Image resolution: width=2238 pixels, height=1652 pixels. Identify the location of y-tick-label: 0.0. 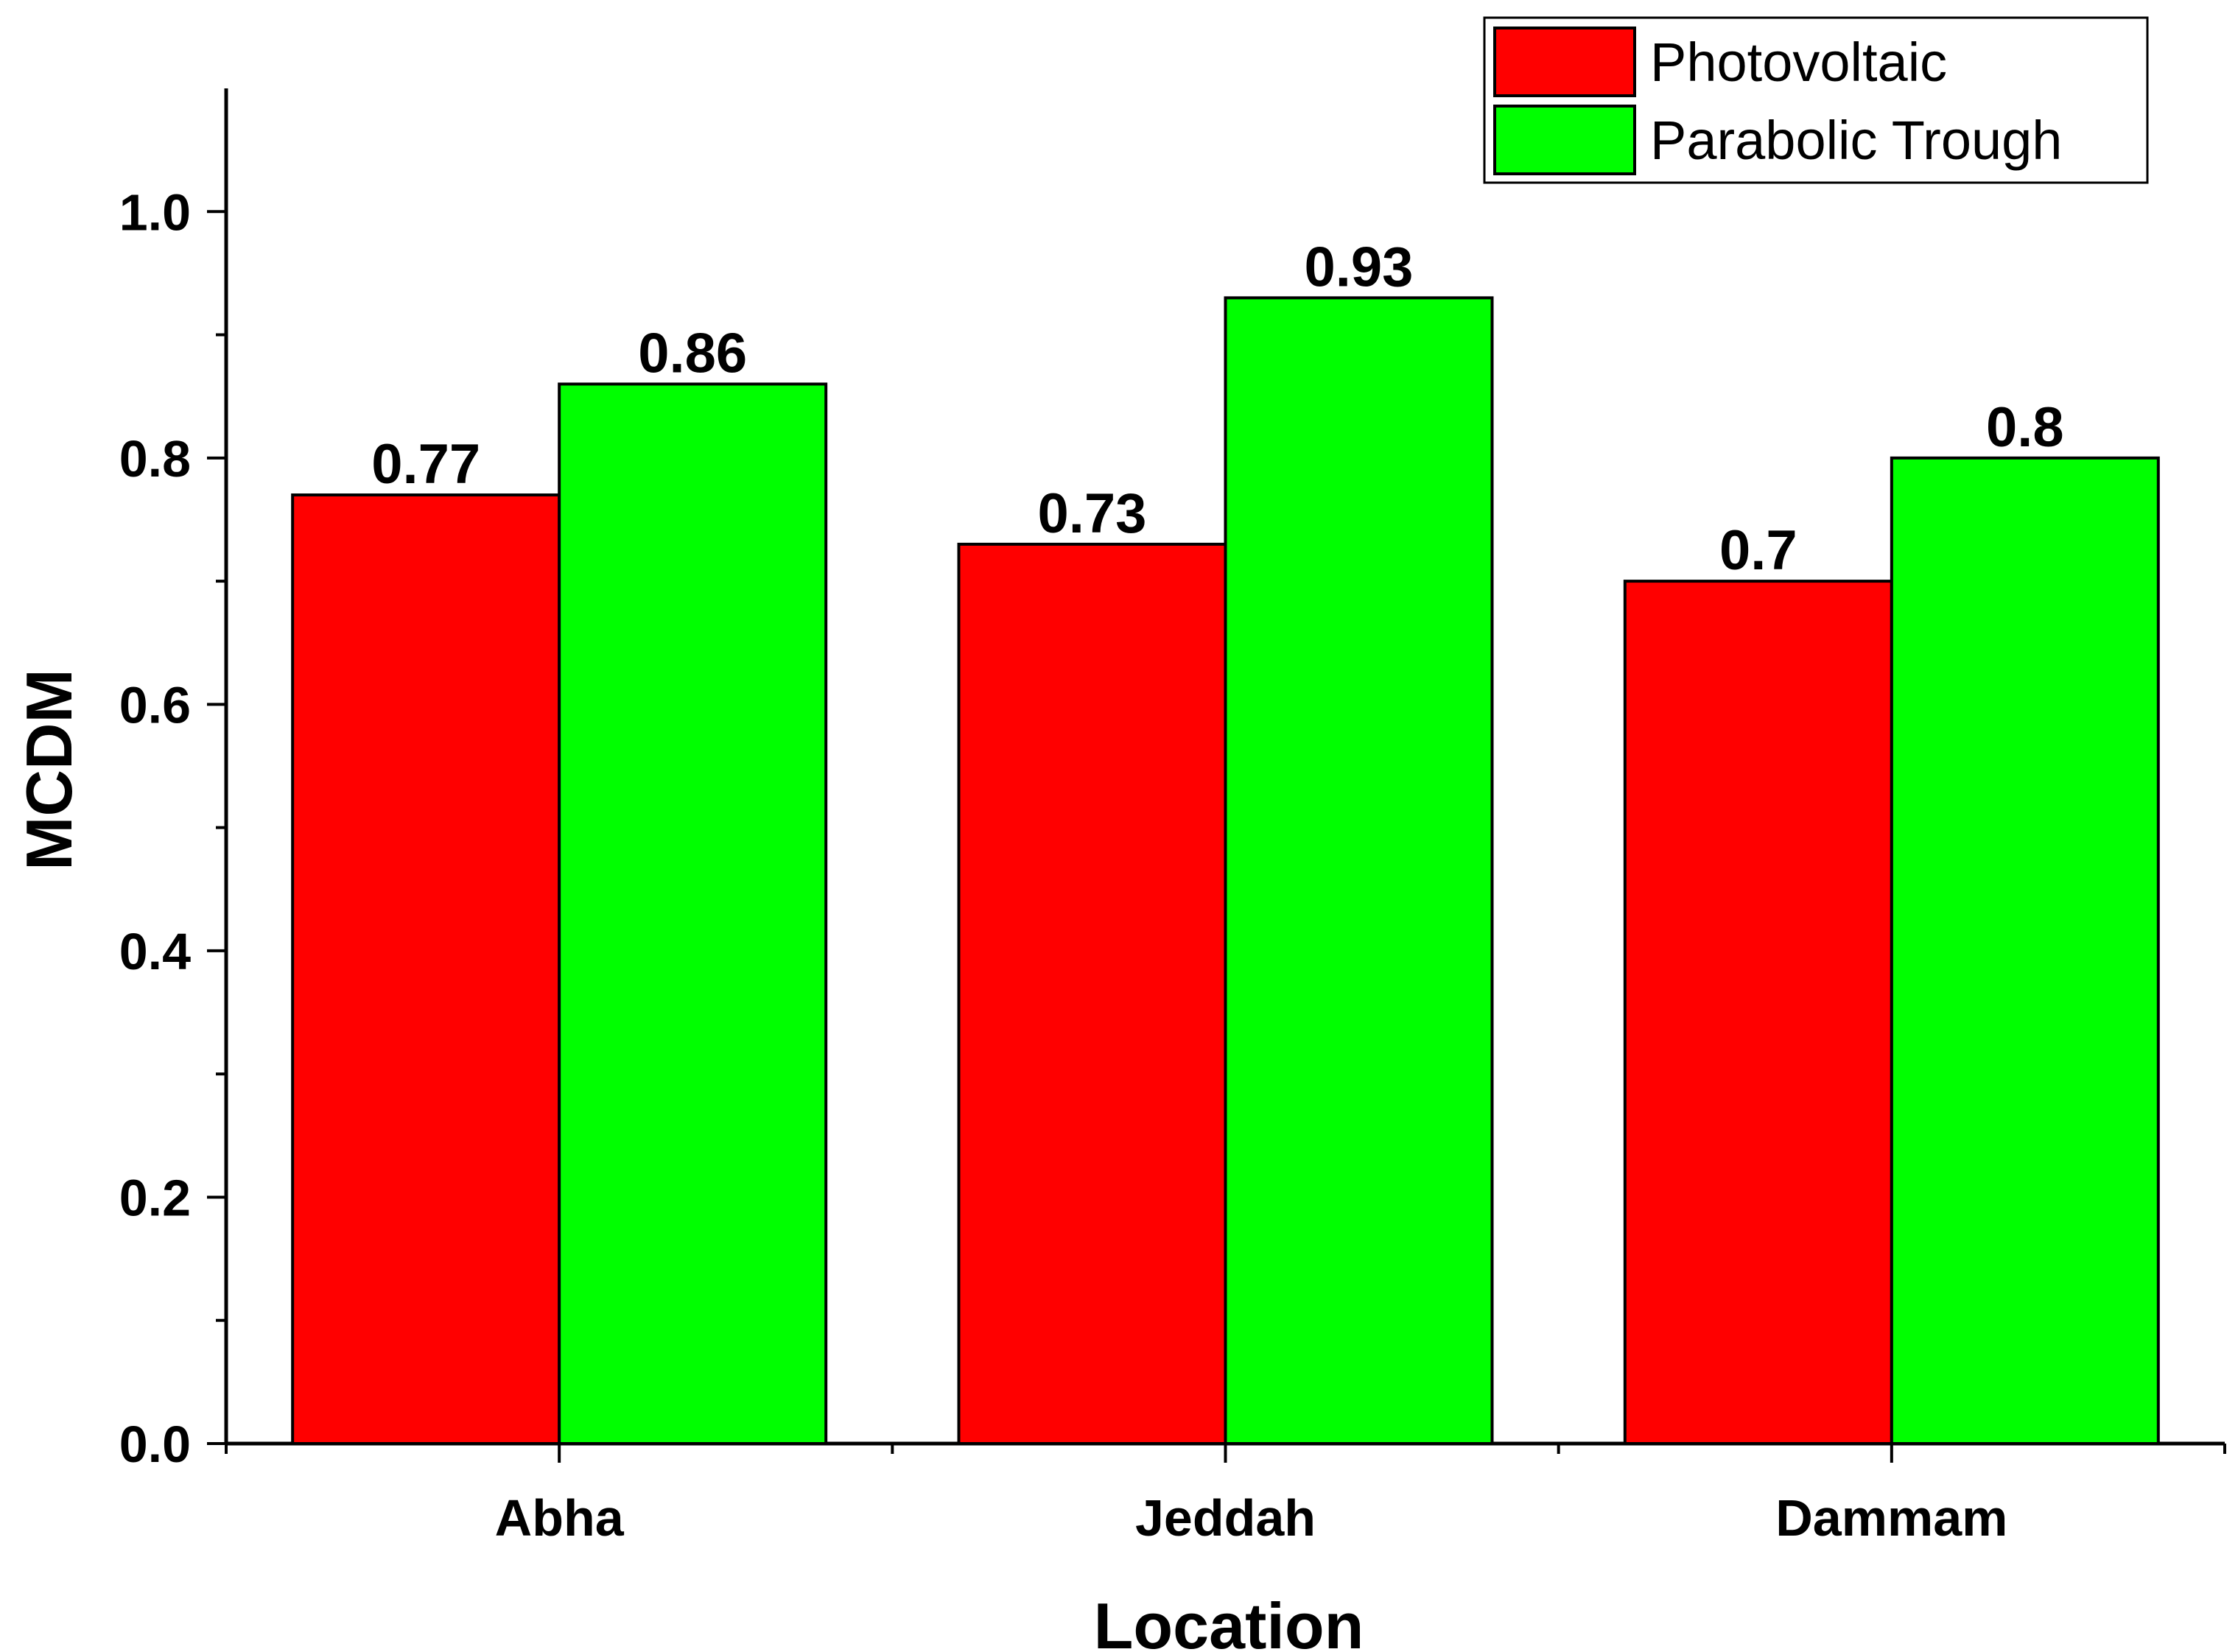
(155, 1444).